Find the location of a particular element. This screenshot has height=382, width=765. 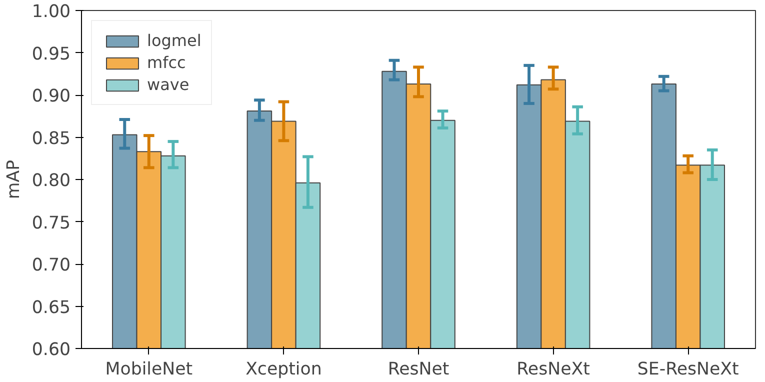

y-tick-label: 0.60 is located at coordinates (51, 350).